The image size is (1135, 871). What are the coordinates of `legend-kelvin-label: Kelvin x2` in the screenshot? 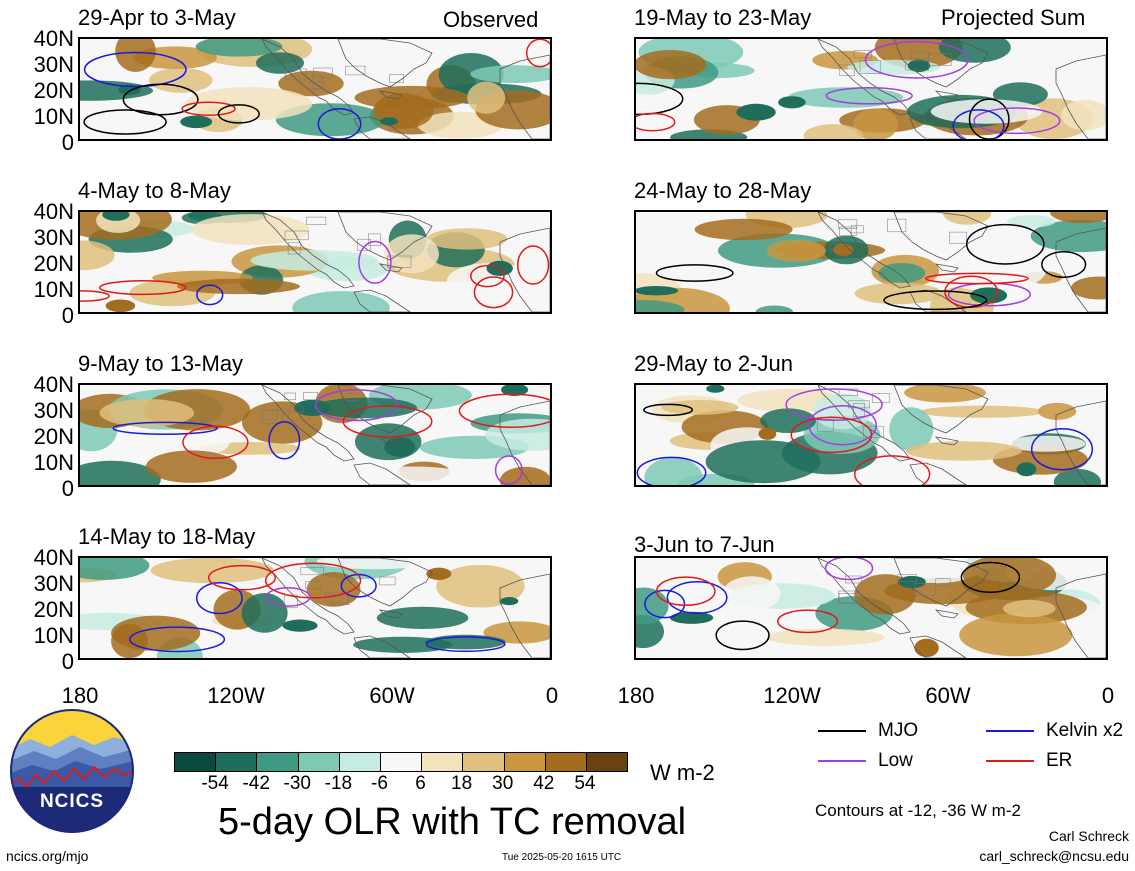 It's located at (1085, 730).